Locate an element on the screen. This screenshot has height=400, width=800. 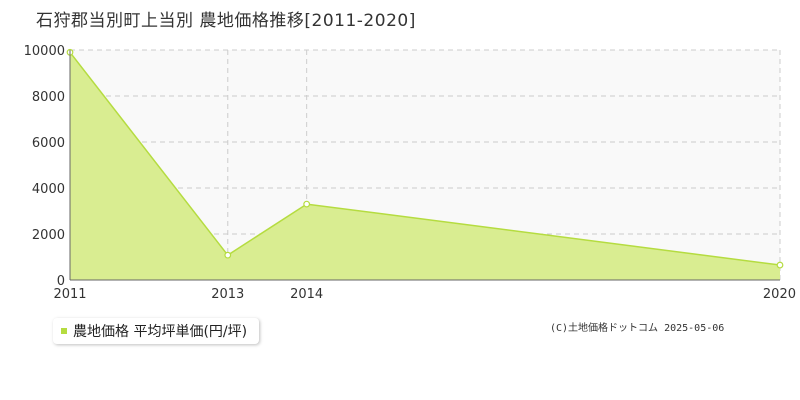
copyright-text: (C)土地価格ドットコム 2025-05-06 is located at coordinates (637, 328).